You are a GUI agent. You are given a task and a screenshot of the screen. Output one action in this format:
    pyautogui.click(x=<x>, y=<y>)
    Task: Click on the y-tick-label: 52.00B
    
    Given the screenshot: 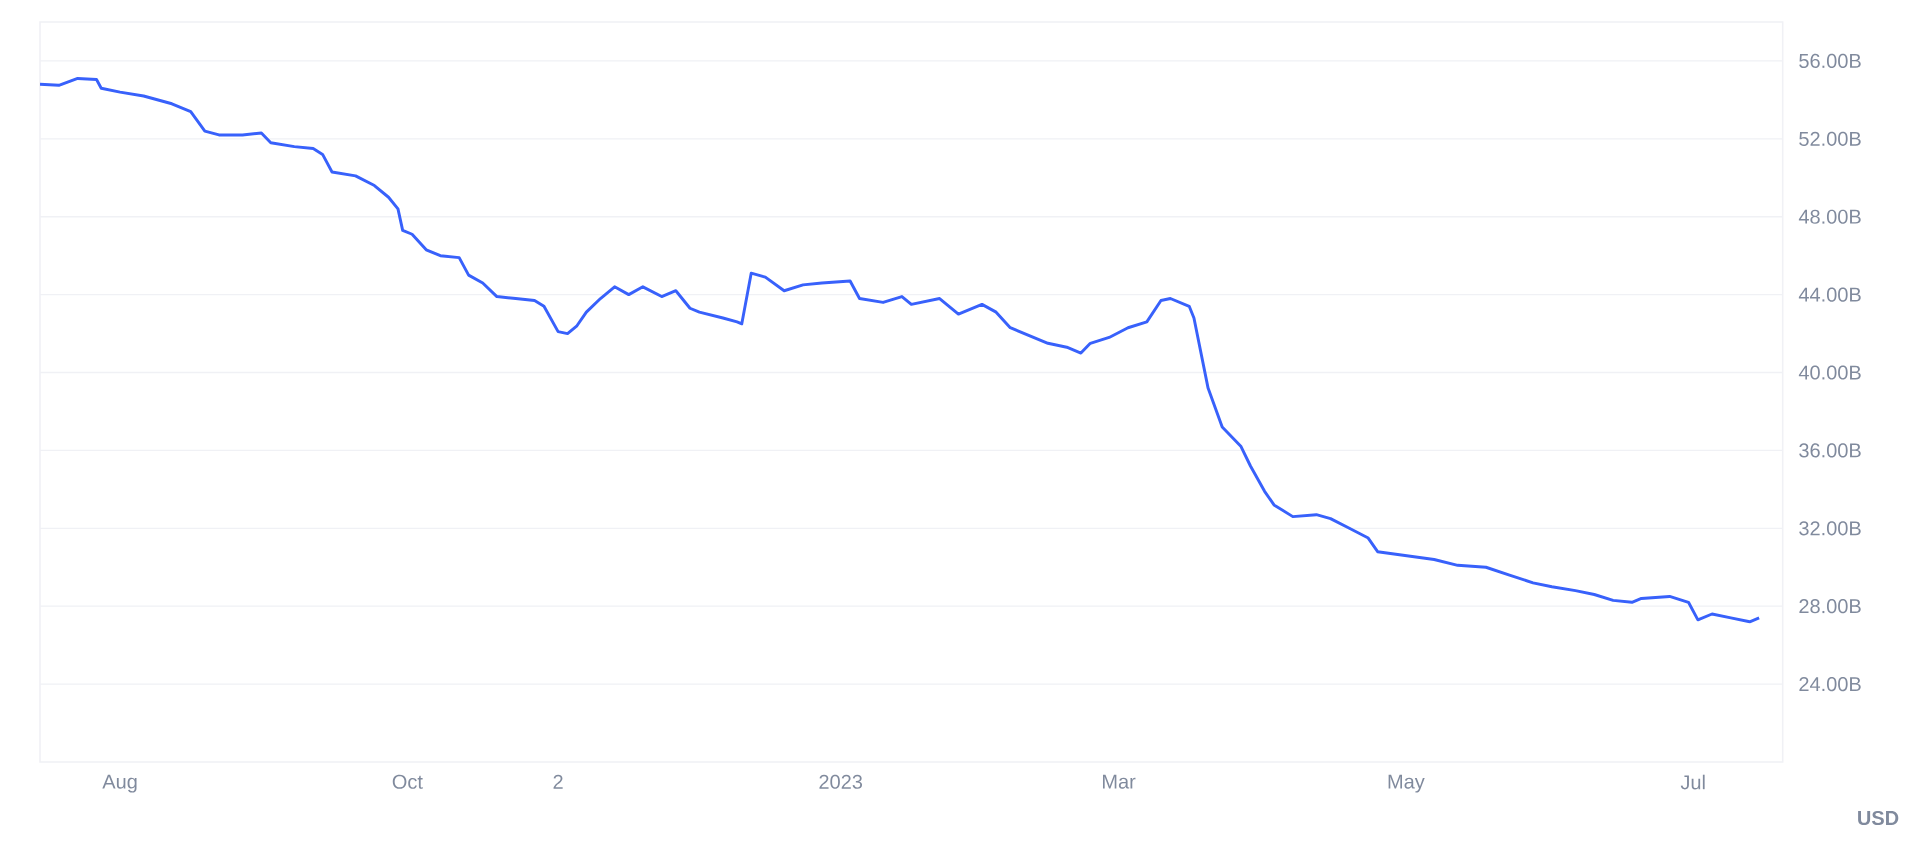 What is the action you would take?
    pyautogui.click(x=1830, y=138)
    